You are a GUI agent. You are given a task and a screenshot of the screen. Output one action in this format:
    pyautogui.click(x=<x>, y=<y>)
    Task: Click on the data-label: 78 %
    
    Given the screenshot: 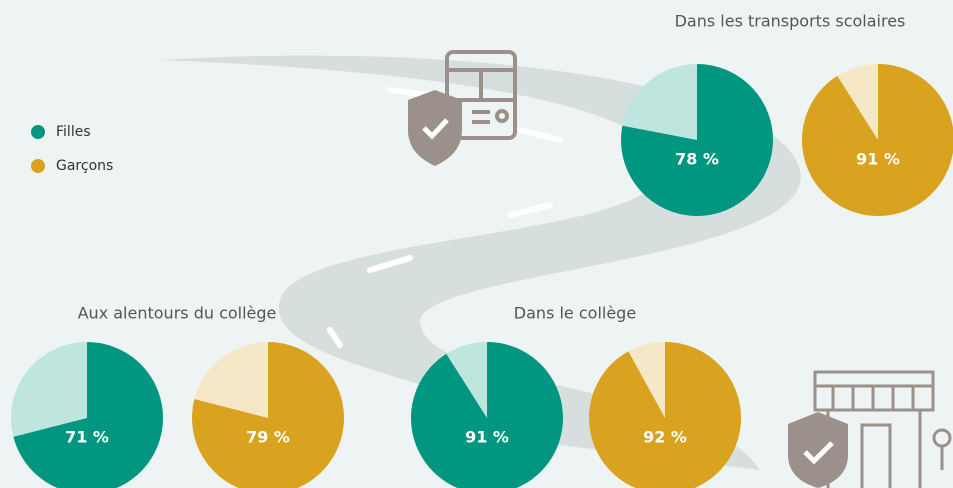 What is the action you would take?
    pyautogui.click(x=697, y=159)
    